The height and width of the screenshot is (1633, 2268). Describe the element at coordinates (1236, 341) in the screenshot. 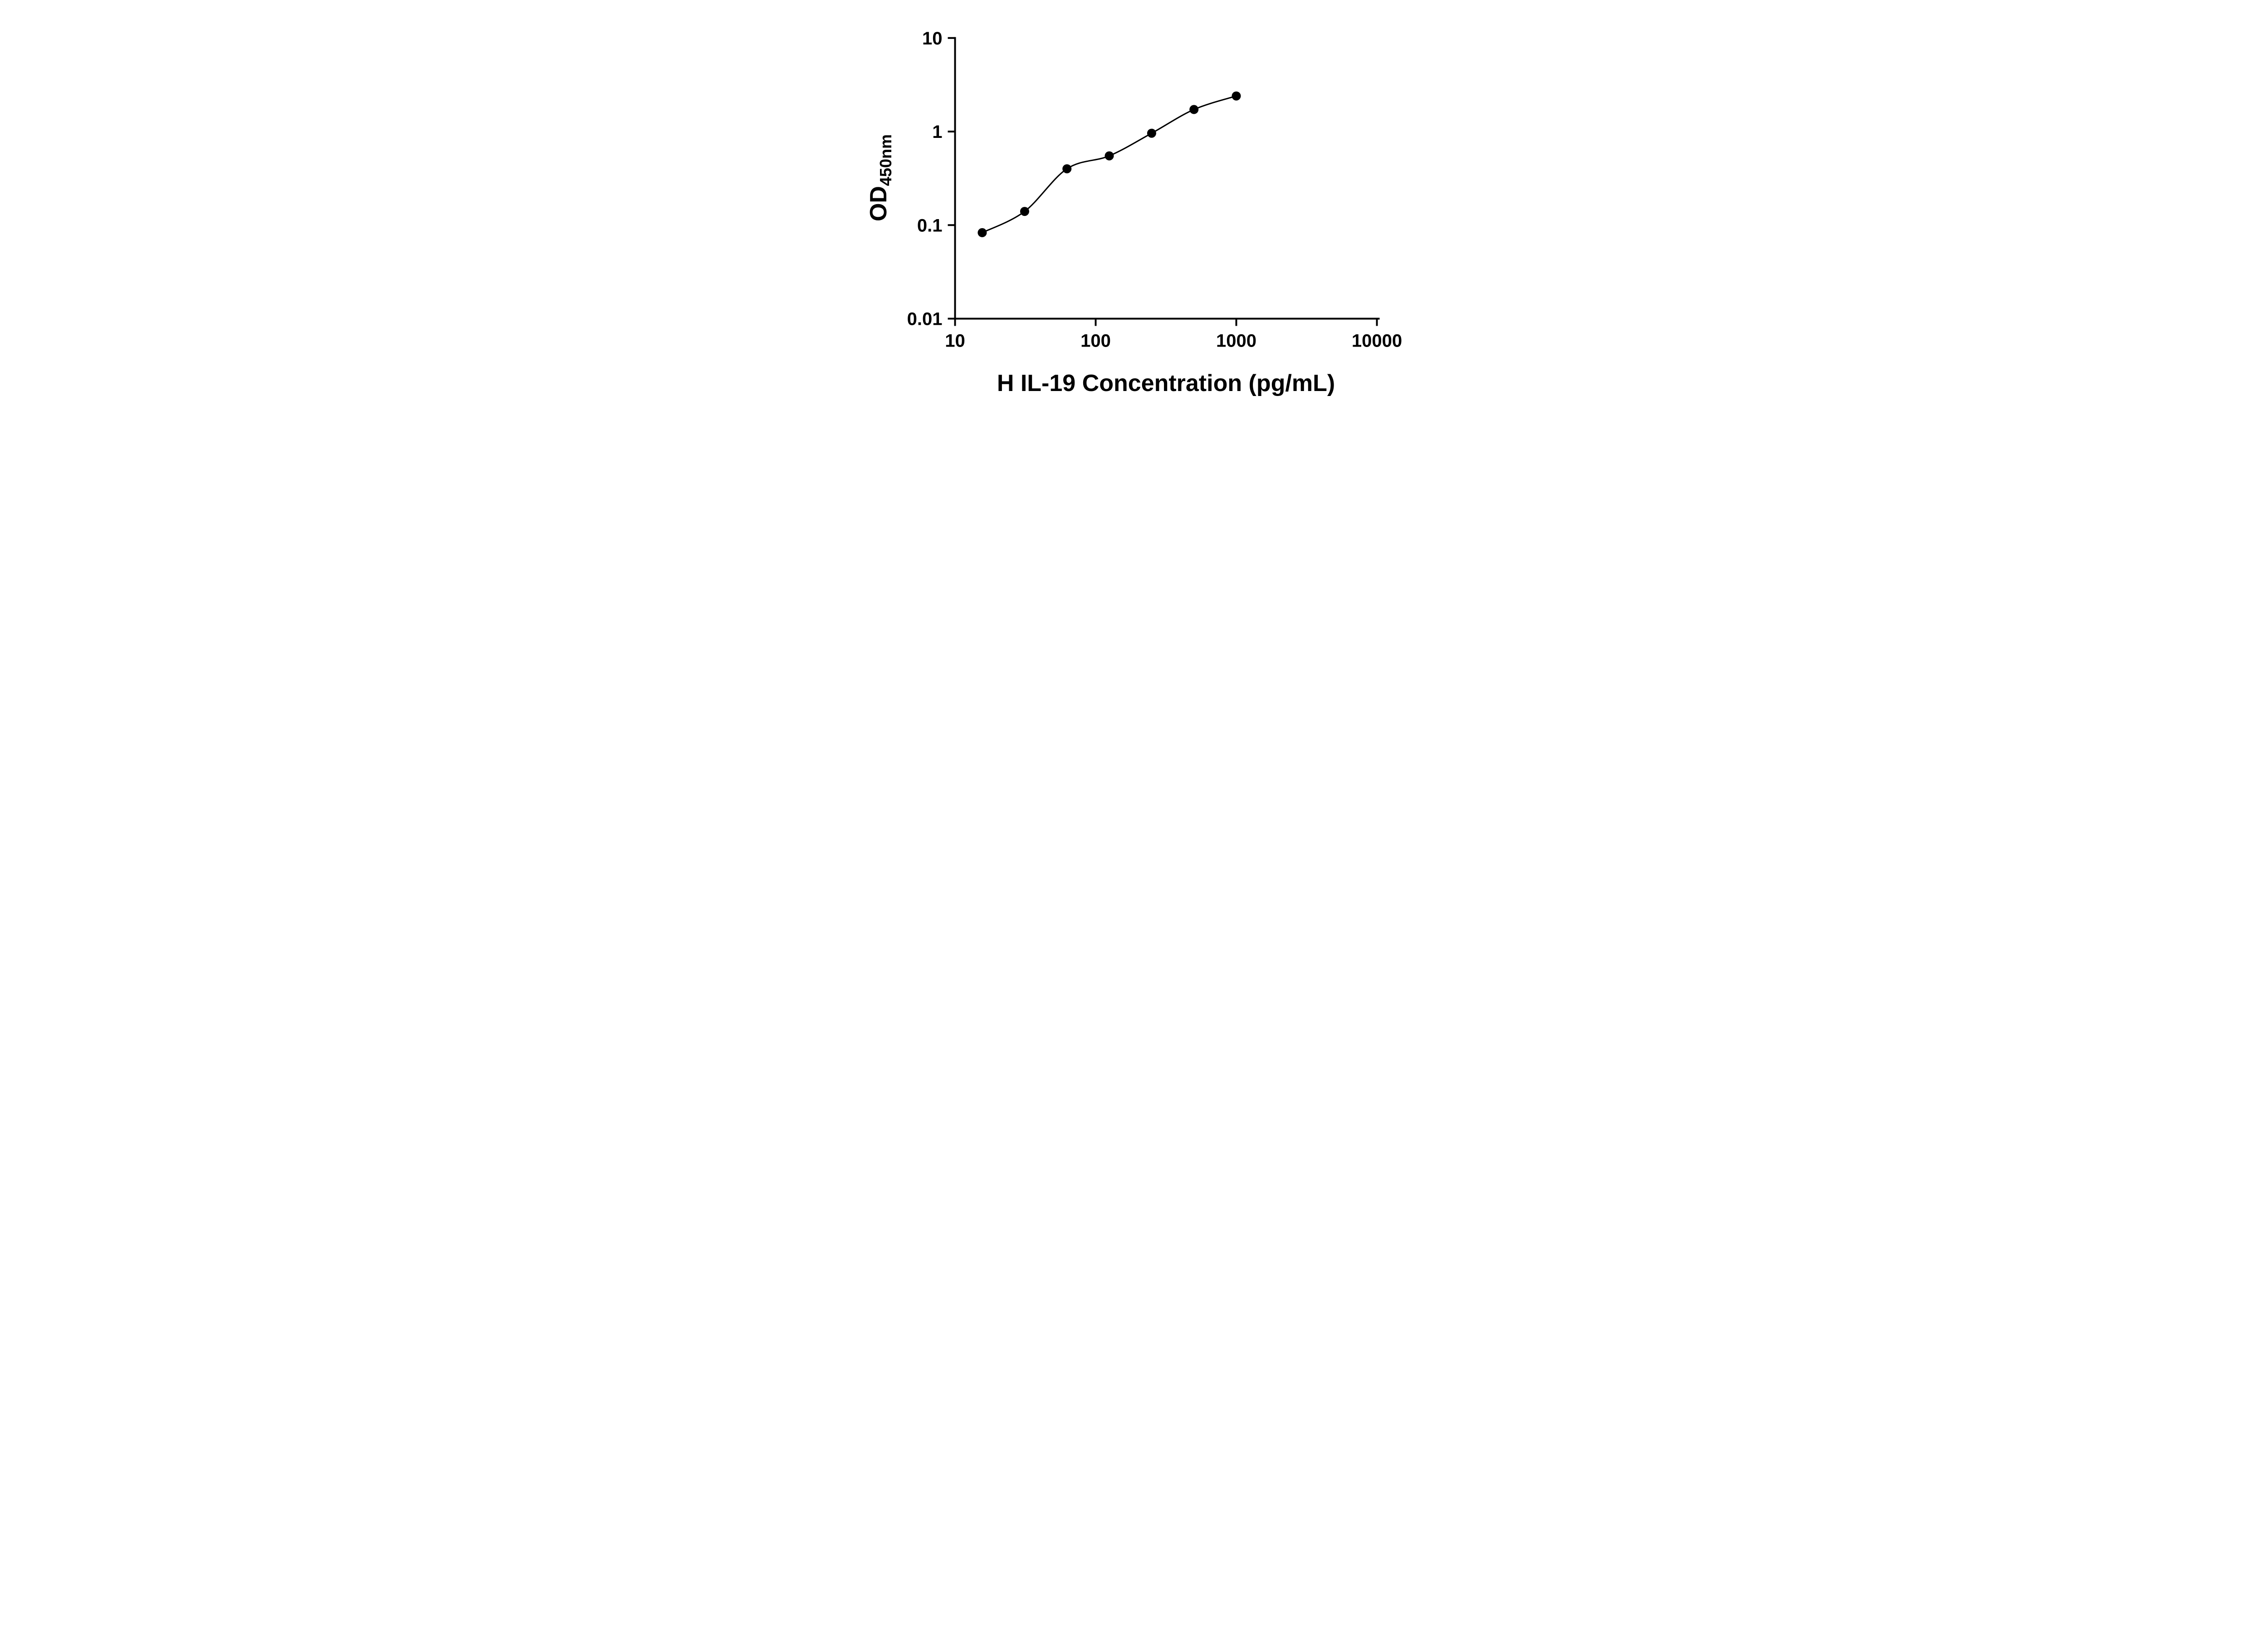

I see `x-tick-label-1000: 1000` at that location.